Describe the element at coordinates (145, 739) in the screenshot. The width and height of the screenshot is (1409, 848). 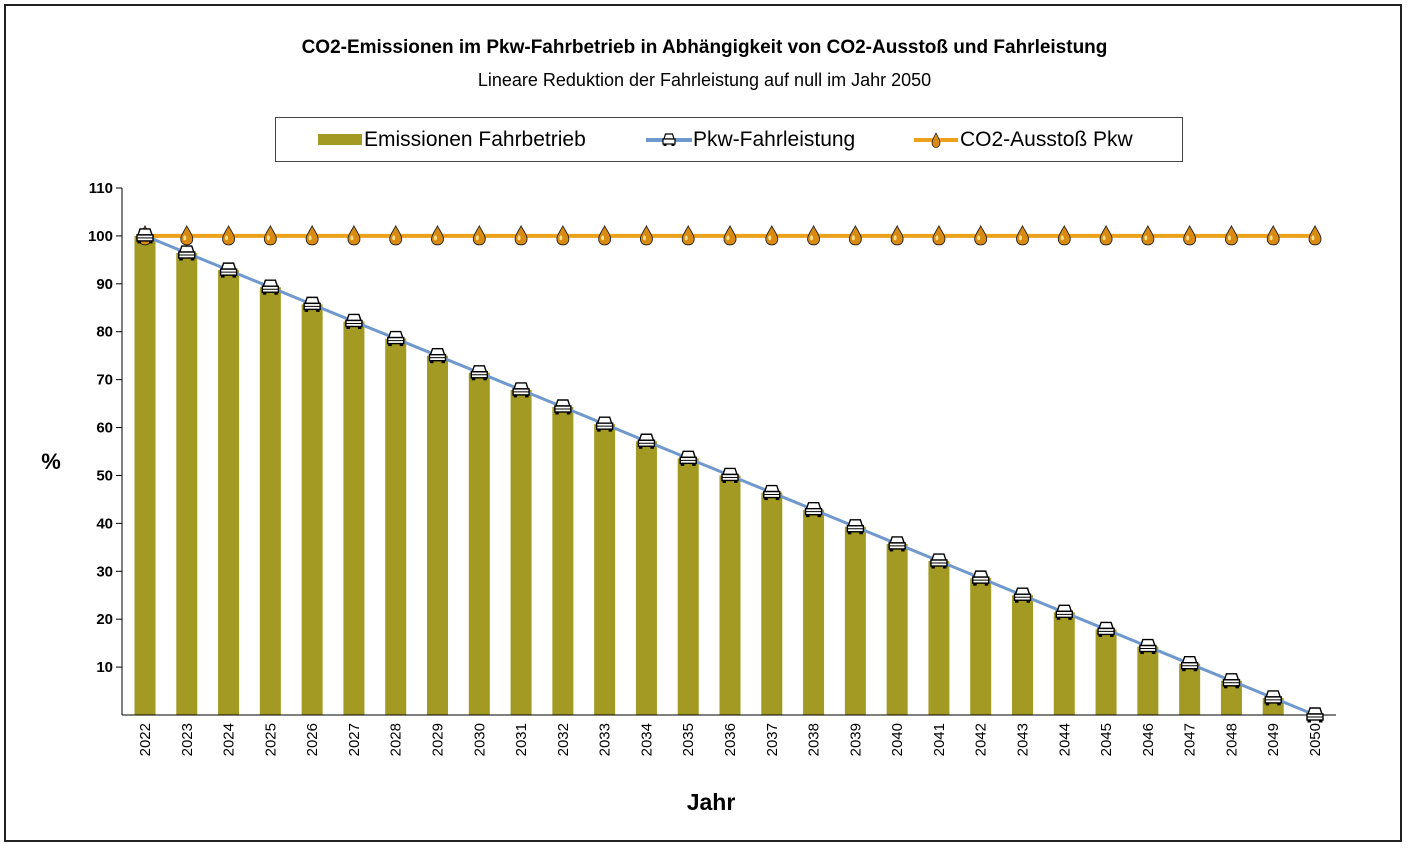
I see `x-tick-label: 2022` at that location.